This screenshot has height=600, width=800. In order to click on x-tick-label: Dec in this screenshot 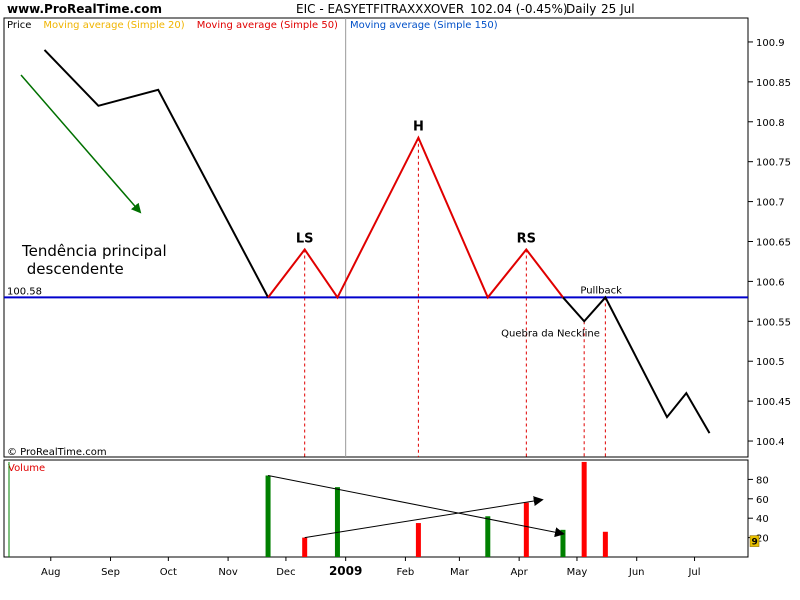, I will do `click(285, 572)`.